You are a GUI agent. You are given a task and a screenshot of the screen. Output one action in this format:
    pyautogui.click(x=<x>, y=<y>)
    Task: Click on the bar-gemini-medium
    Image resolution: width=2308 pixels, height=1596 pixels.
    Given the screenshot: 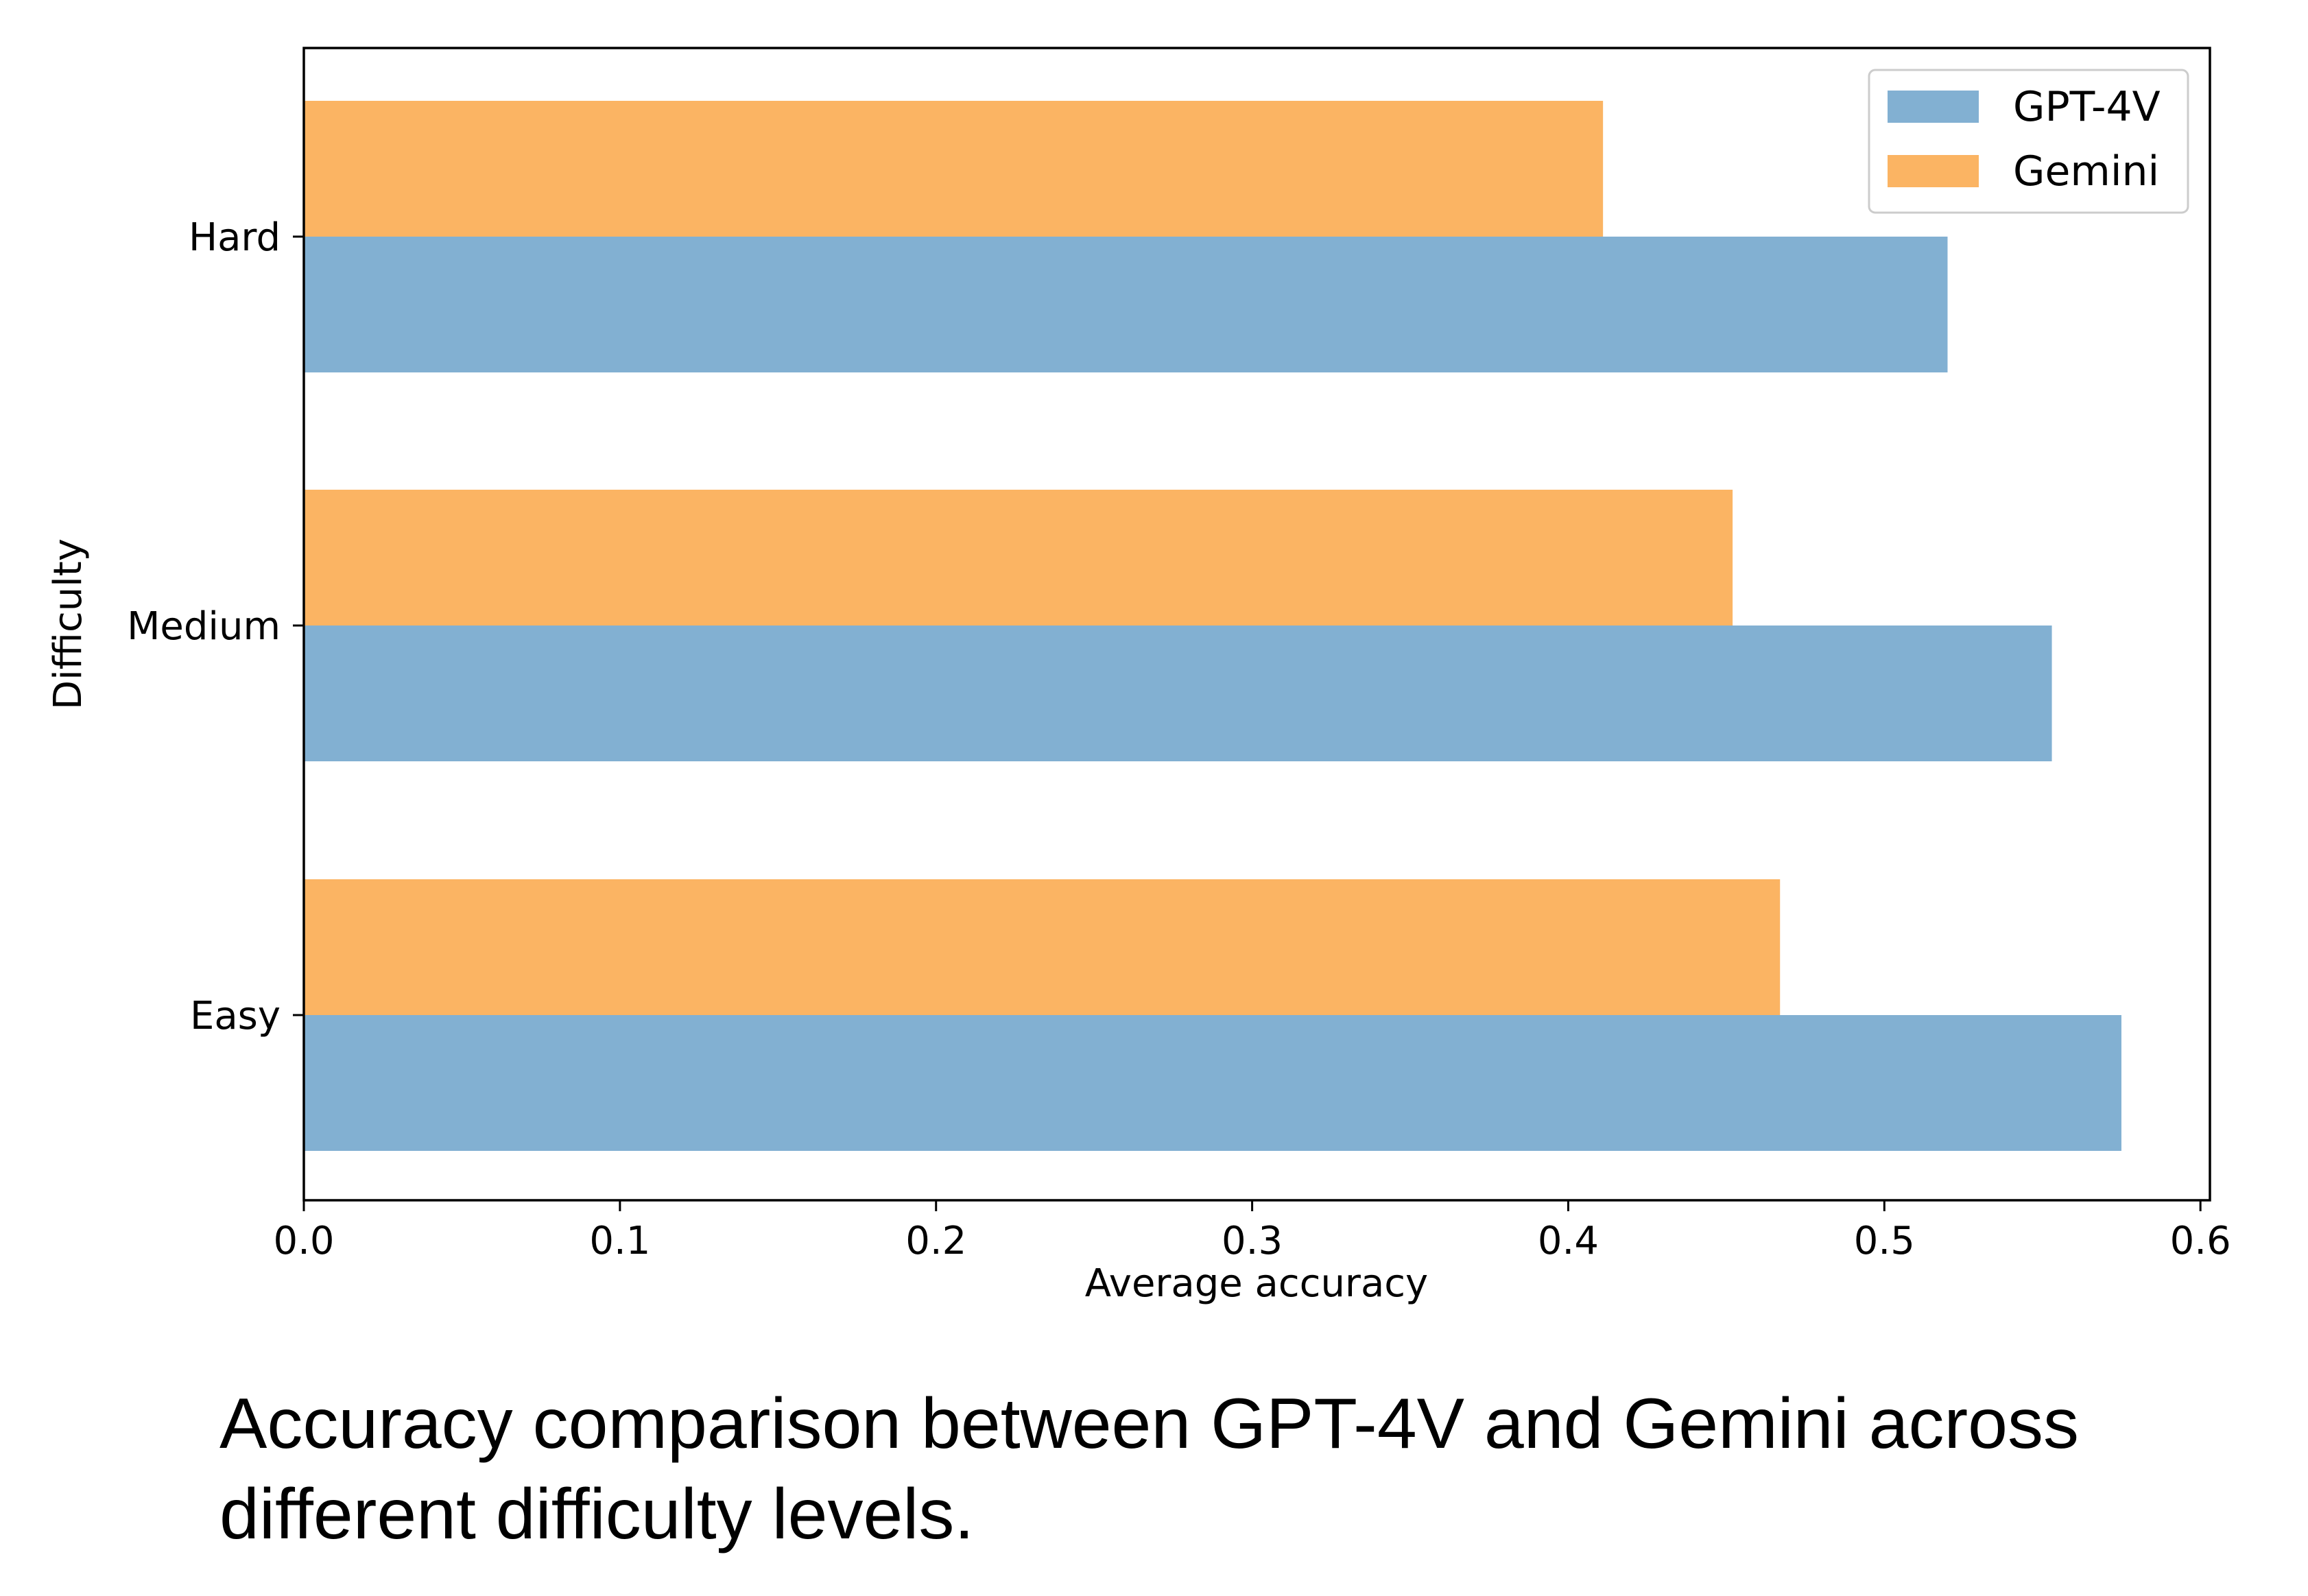 What is the action you would take?
    pyautogui.click(x=1018, y=558)
    